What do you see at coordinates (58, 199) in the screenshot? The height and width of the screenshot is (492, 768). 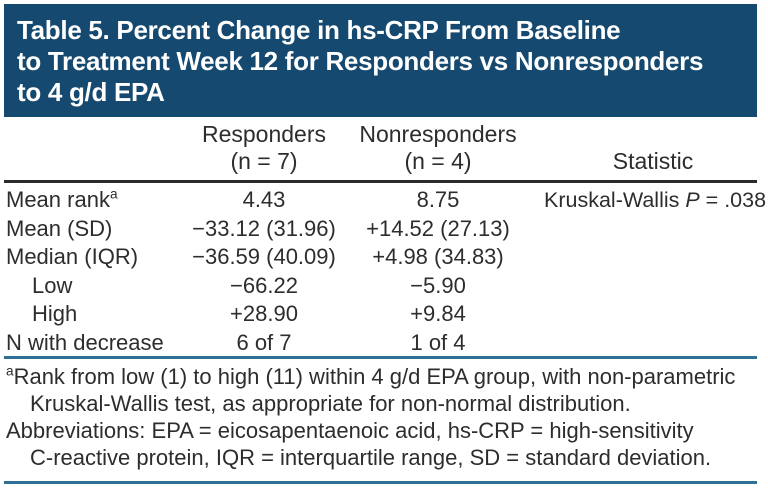 I see `row-label-text: Mean rank` at bounding box center [58, 199].